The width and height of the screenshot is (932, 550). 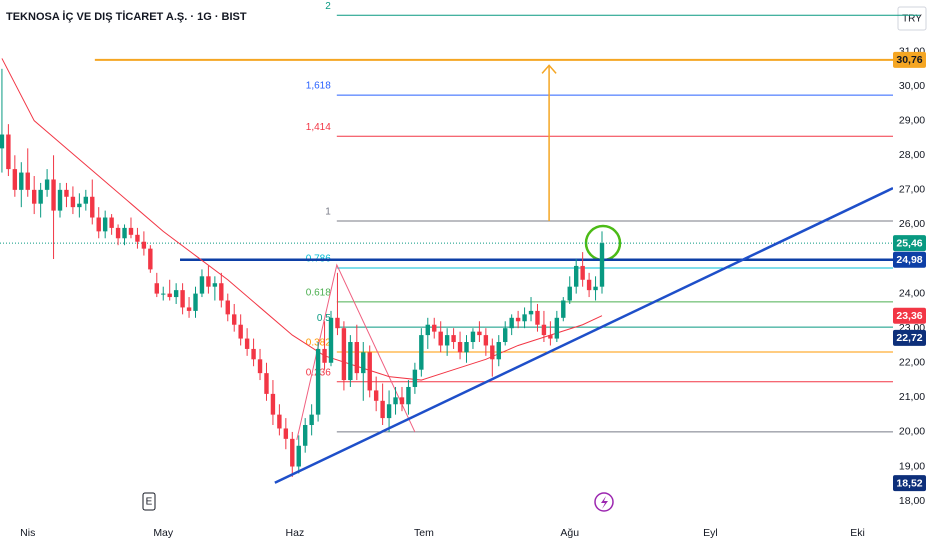 I want to click on arrow-head, so click(x=549, y=69).